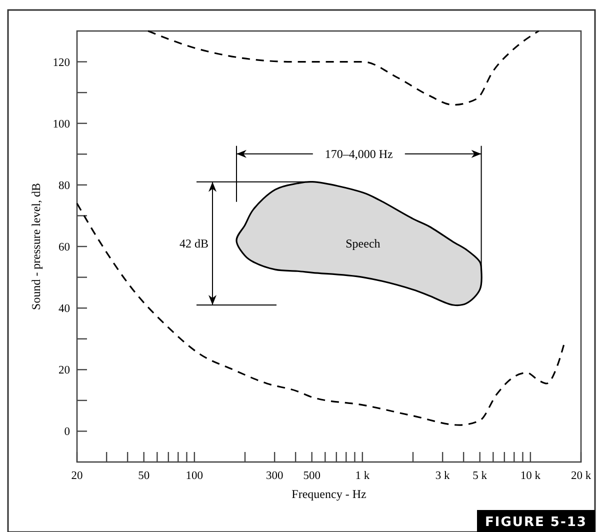 The width and height of the screenshot is (603, 532). Describe the element at coordinates (193, 243) in the screenshot. I see `annotation: 42 dB` at that location.